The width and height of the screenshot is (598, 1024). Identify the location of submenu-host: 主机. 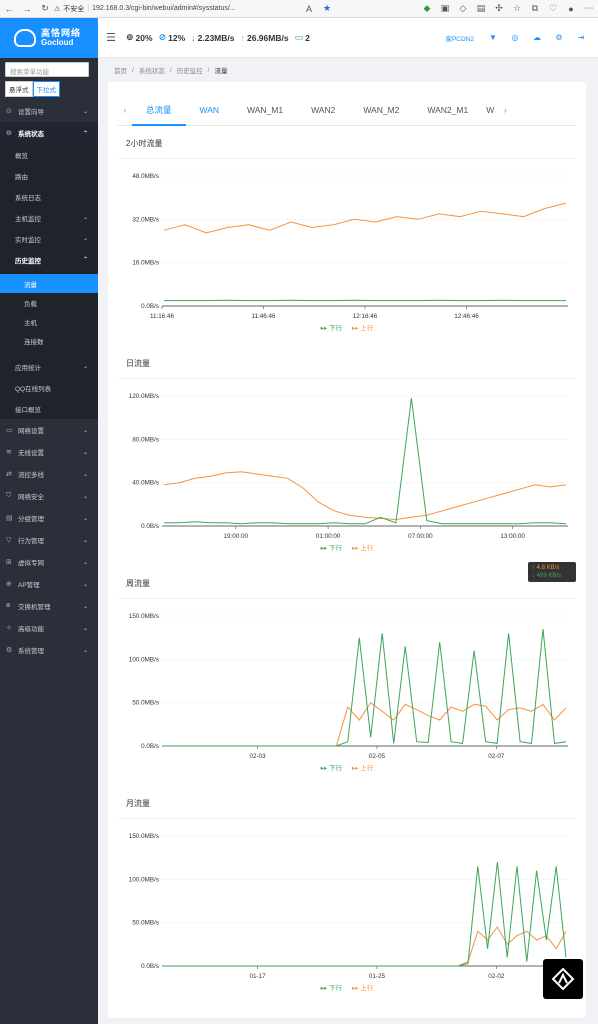
(30, 323).